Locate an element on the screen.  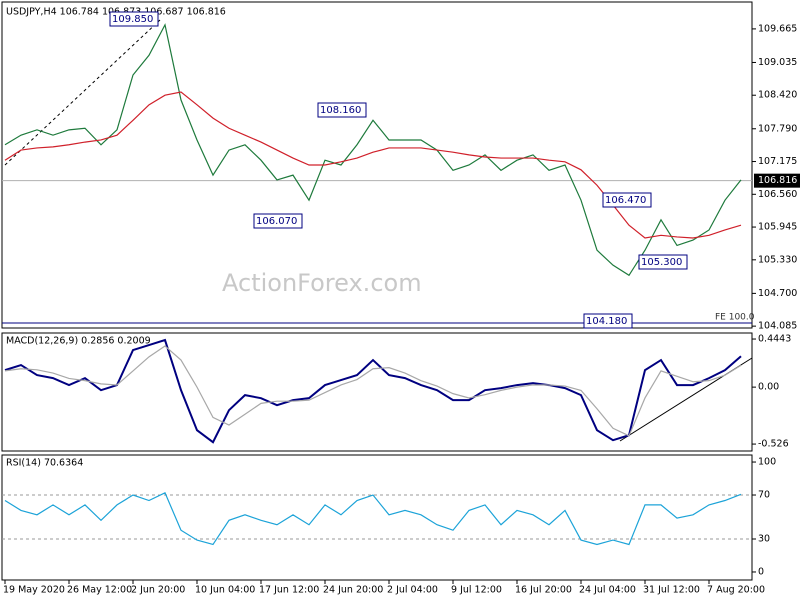
current-price-box is located at coordinates (777, 180).